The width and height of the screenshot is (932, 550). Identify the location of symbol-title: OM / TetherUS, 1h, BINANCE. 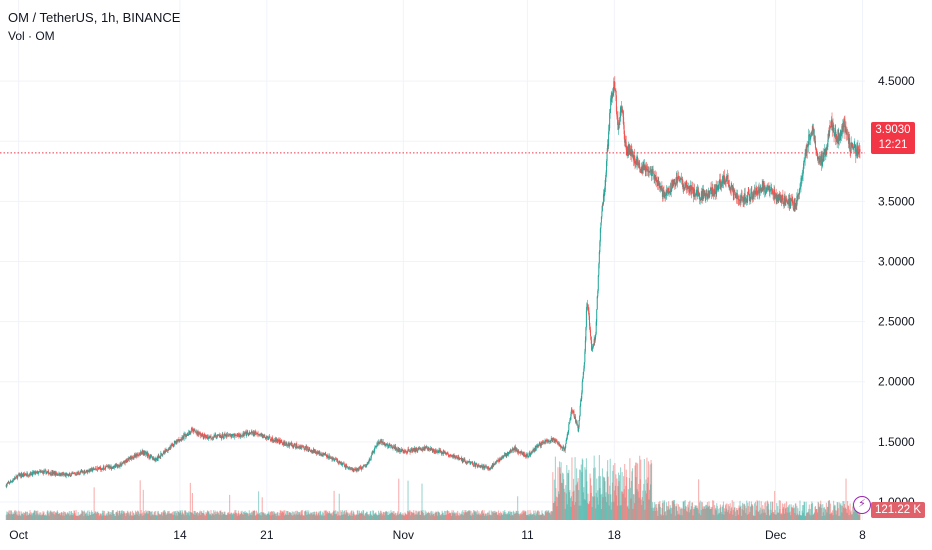
(94, 17).